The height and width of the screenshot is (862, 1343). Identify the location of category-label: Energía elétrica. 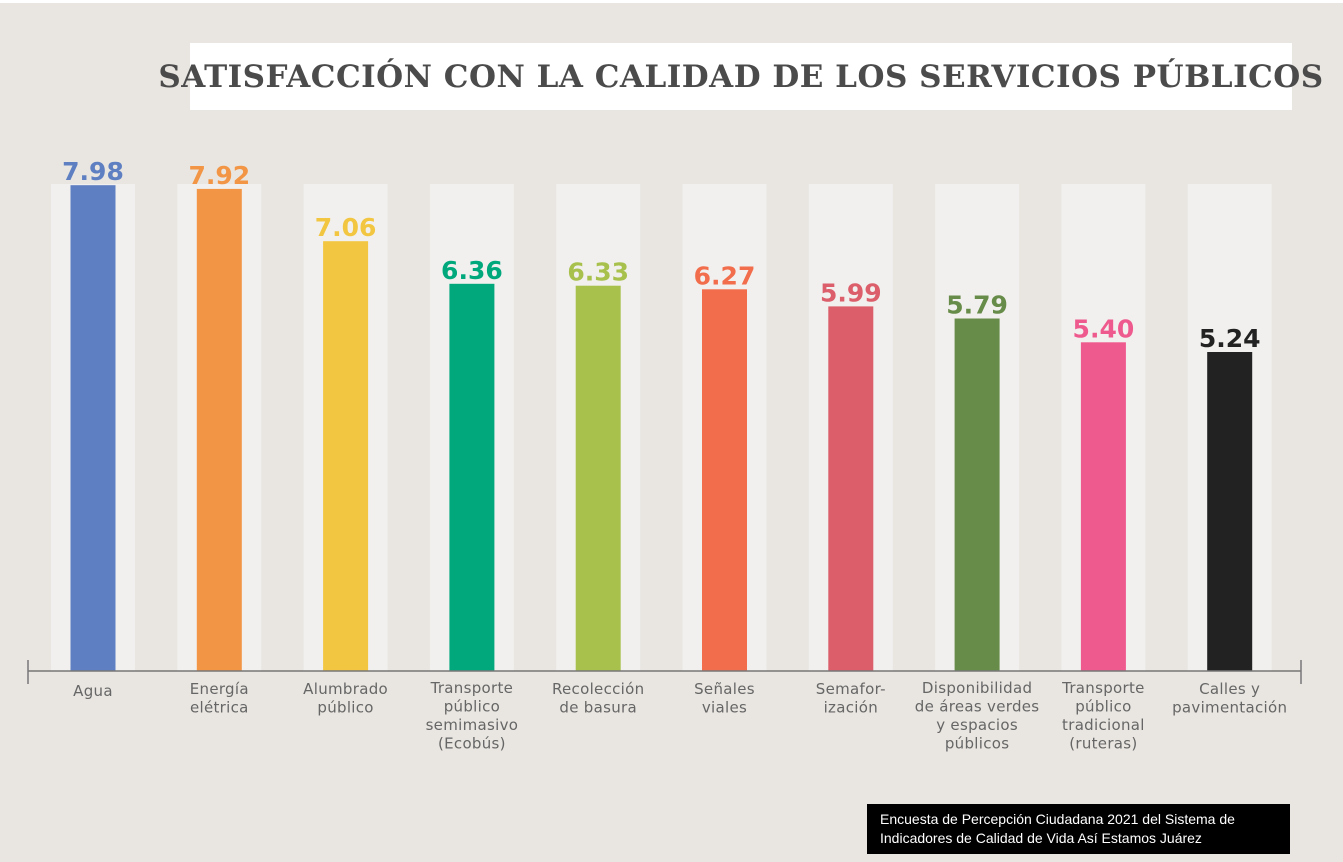
(219, 698).